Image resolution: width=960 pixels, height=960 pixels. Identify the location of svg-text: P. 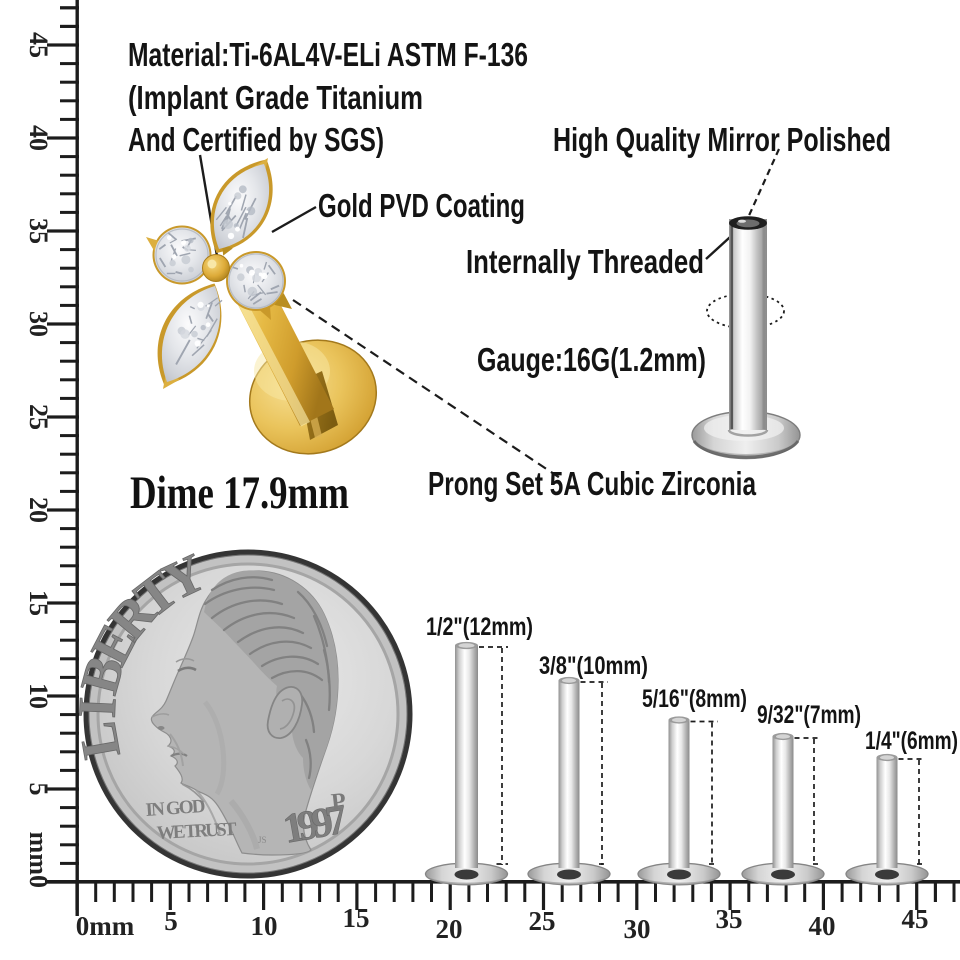
(338, 802).